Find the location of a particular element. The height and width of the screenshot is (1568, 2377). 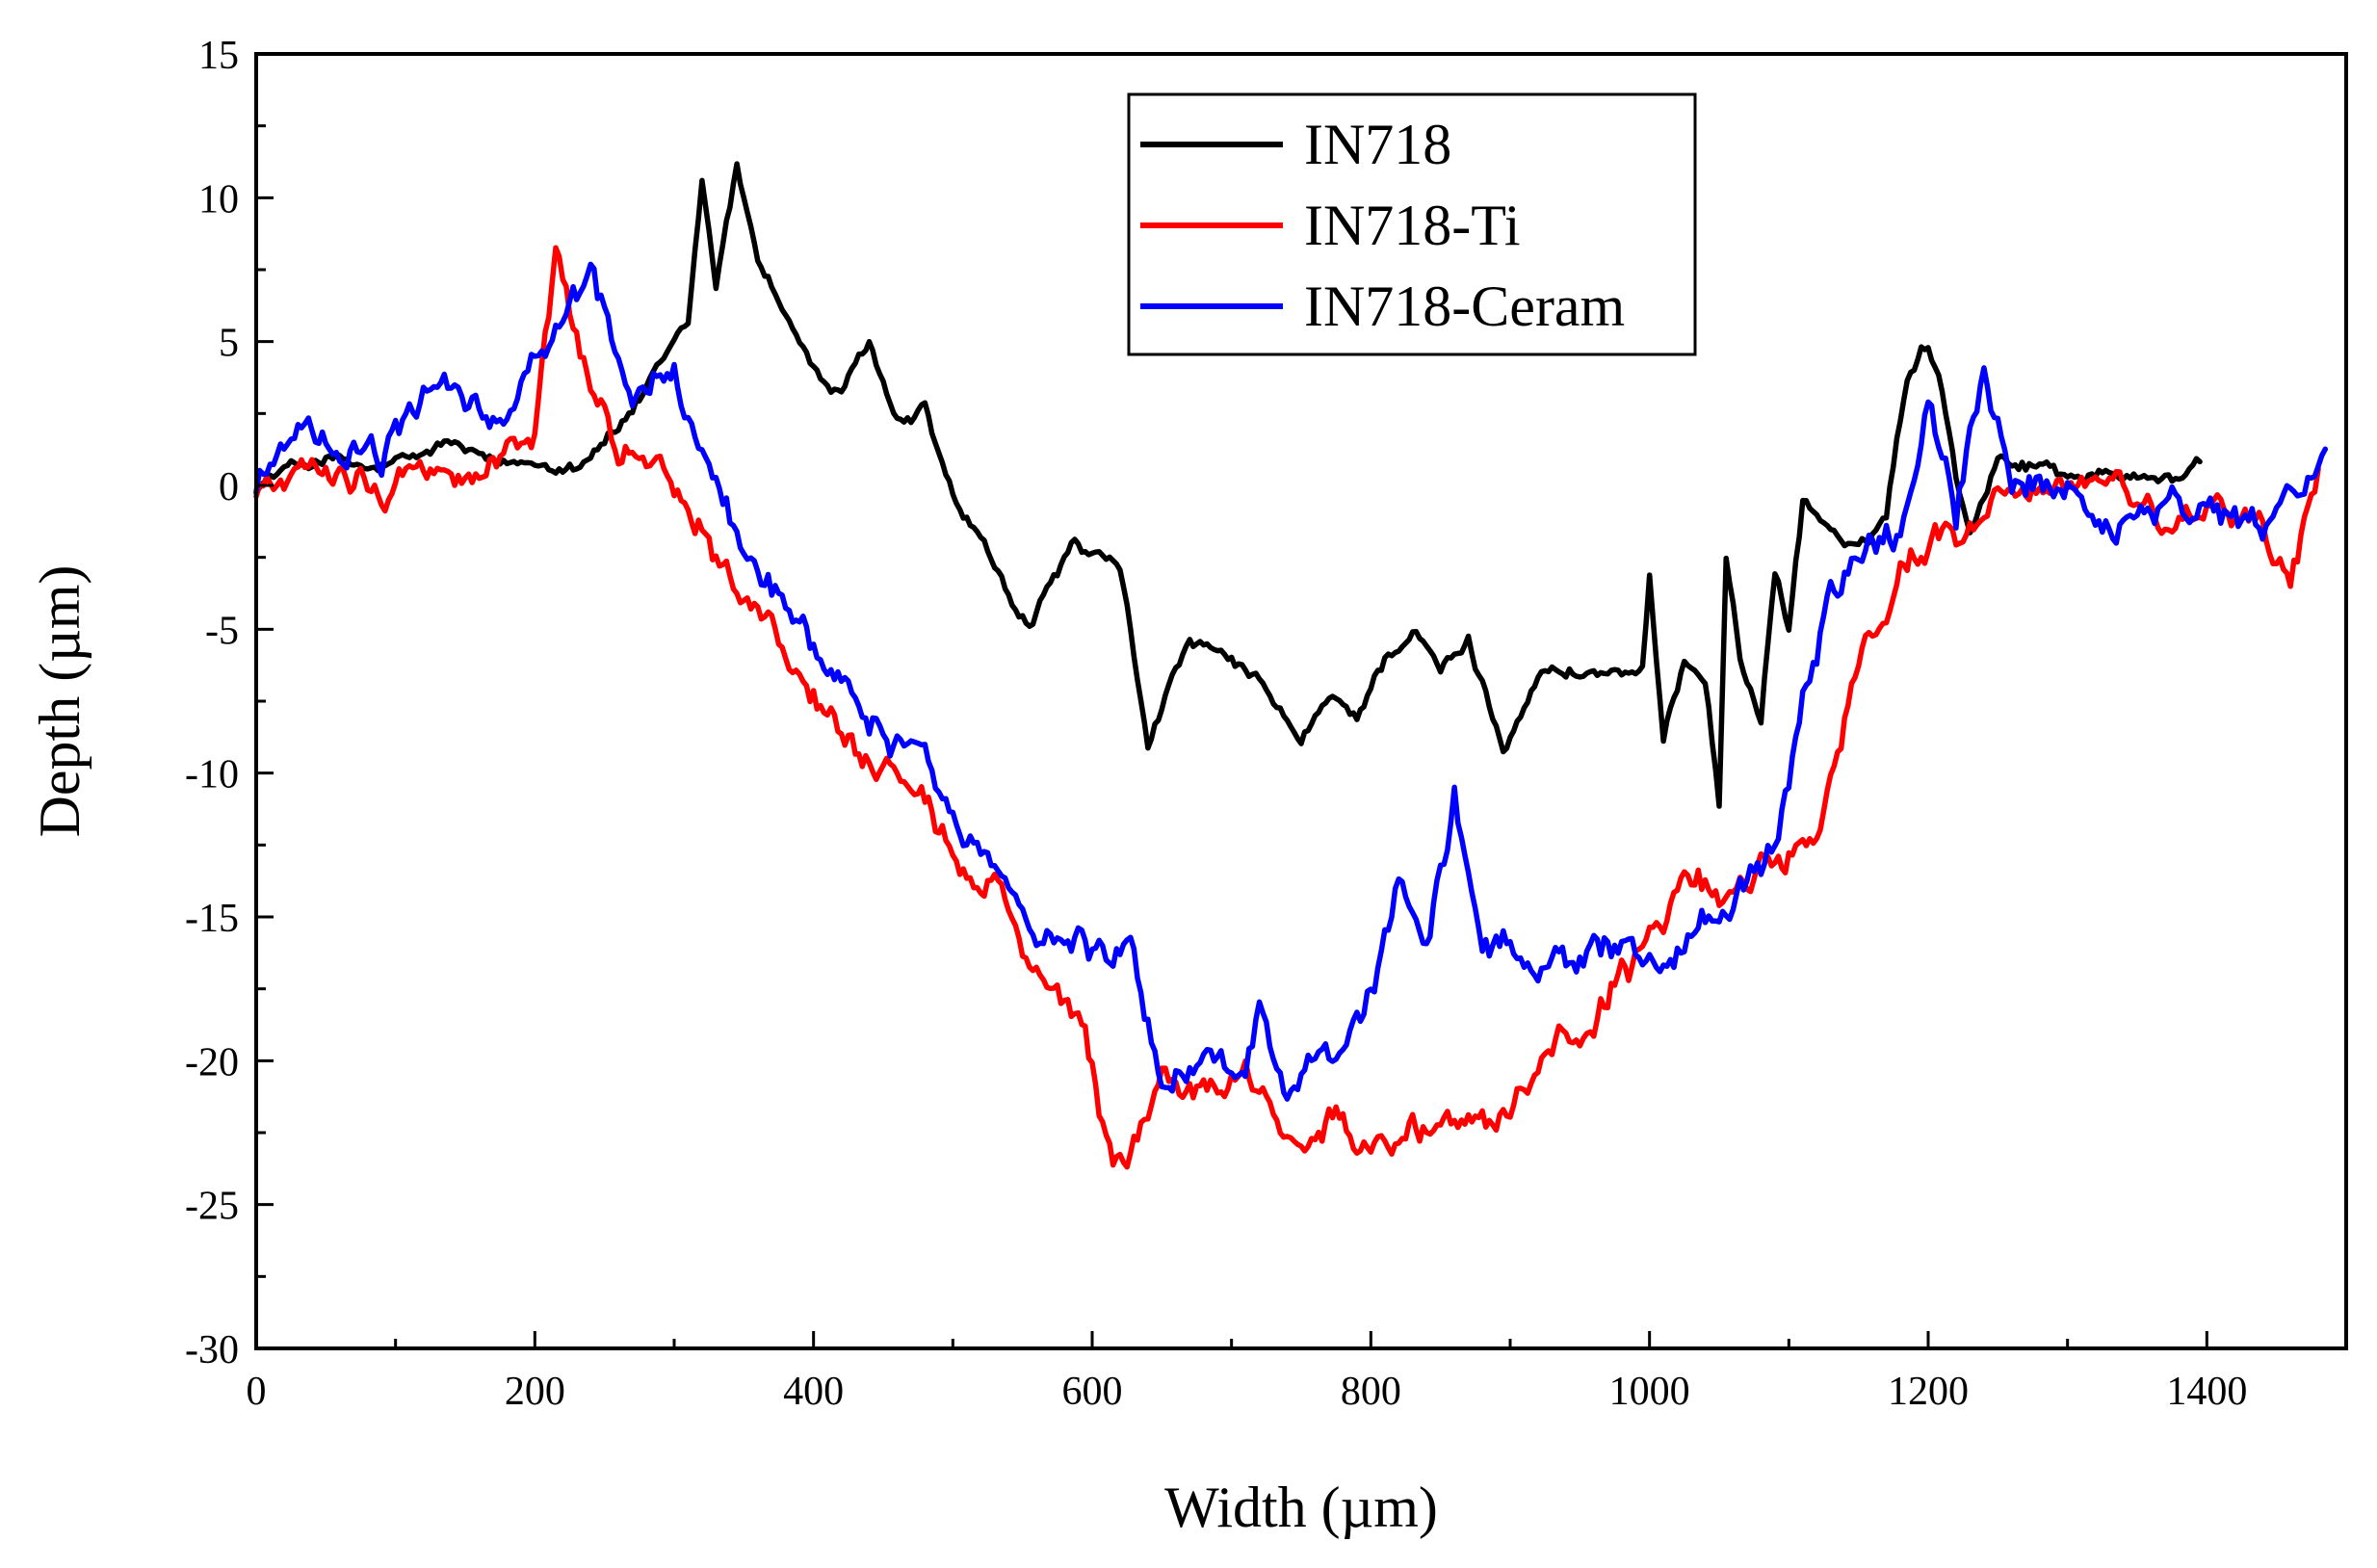

x-tick-label: 1400 is located at coordinates (2206, 1392).